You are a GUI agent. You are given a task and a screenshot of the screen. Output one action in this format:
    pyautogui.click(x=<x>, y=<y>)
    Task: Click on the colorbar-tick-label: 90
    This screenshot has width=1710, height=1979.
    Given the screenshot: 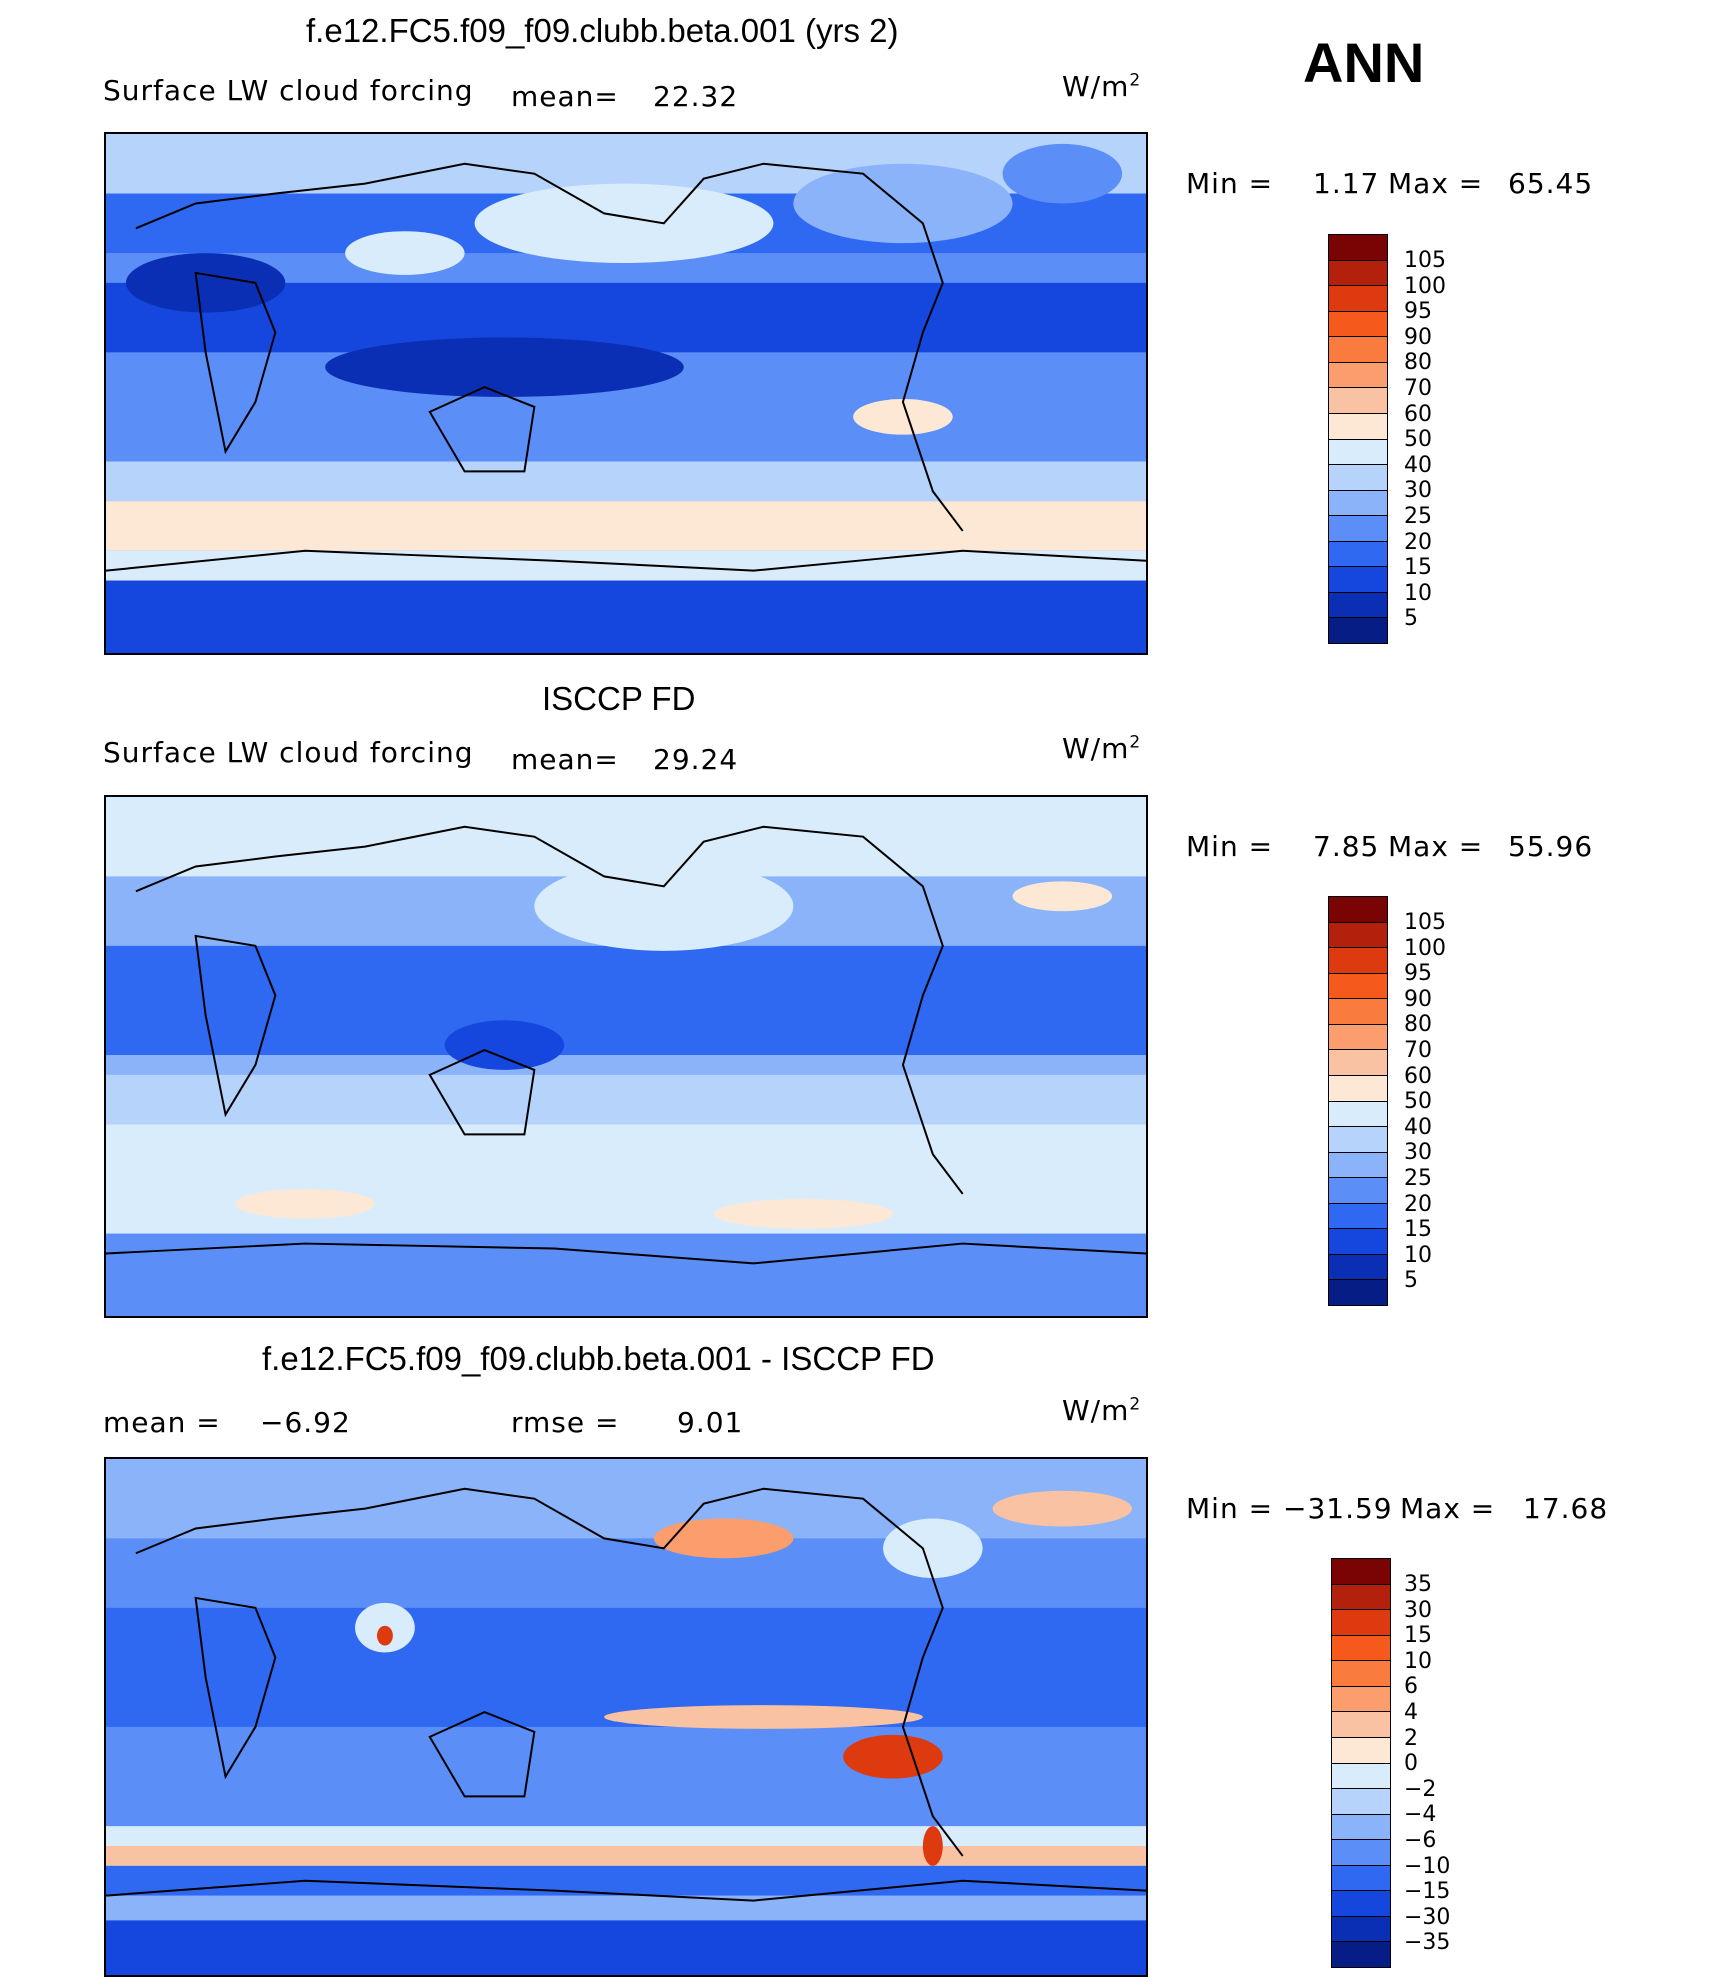 What is the action you would take?
    pyautogui.click(x=1418, y=999)
    